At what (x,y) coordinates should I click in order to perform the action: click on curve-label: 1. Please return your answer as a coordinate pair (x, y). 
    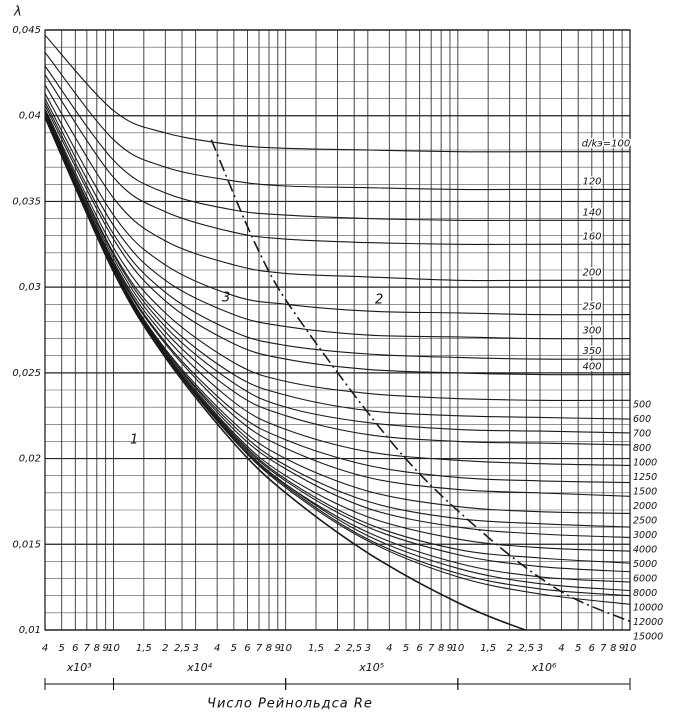
    Looking at the image, I should click on (134, 440).